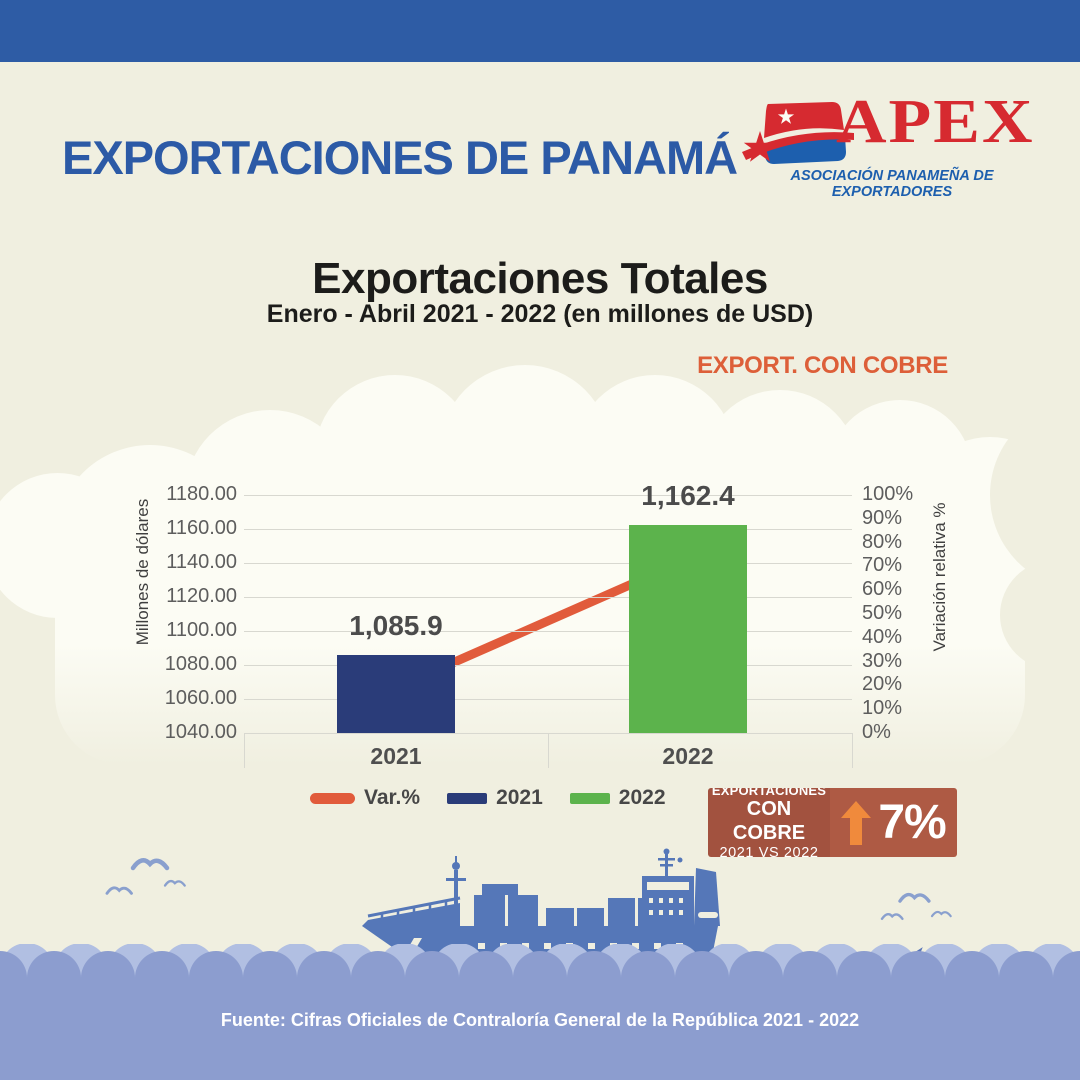 Image resolution: width=1080 pixels, height=1080 pixels. I want to click on y-axis-right-tick: 50%, so click(882, 613).